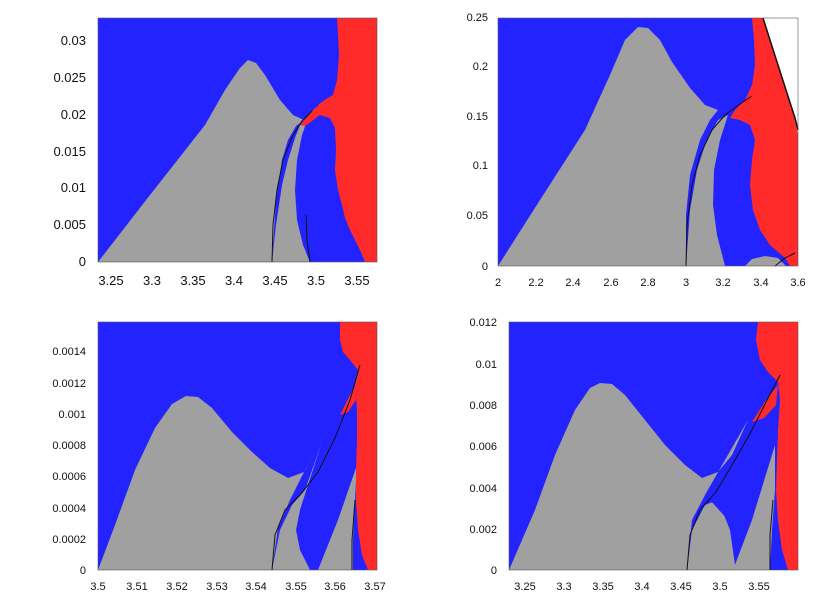 This screenshot has width=818, height=604. What do you see at coordinates (136, 587) in the screenshot?
I see `panel-3-x-tick-label: 3.51` at bounding box center [136, 587].